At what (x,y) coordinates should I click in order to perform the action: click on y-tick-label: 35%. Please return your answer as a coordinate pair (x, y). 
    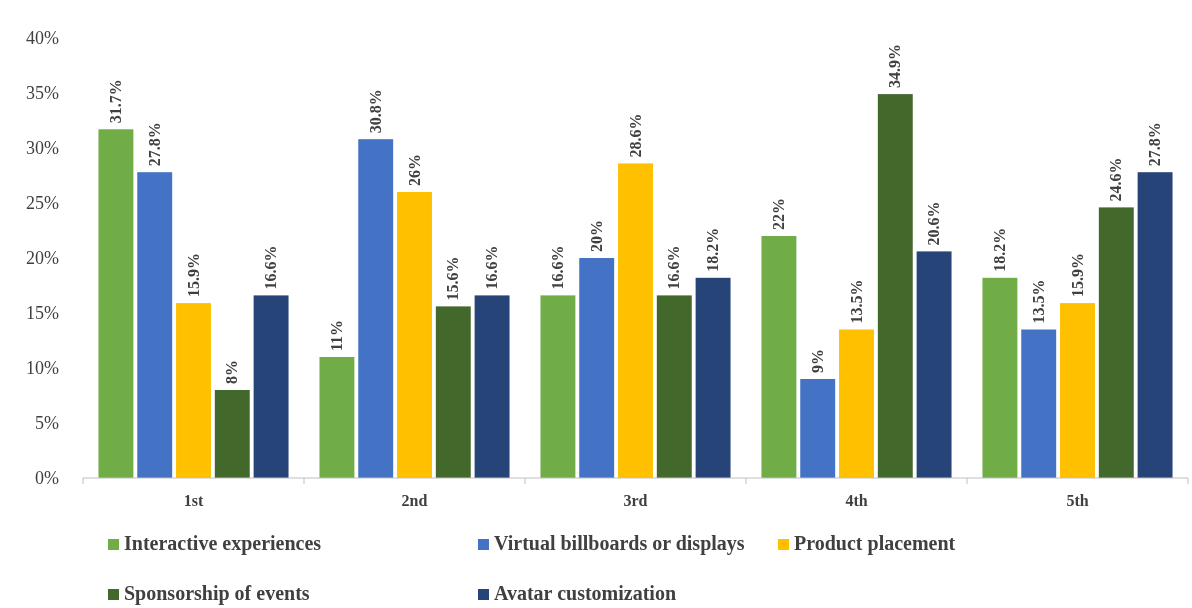
    Looking at the image, I should click on (42, 93).